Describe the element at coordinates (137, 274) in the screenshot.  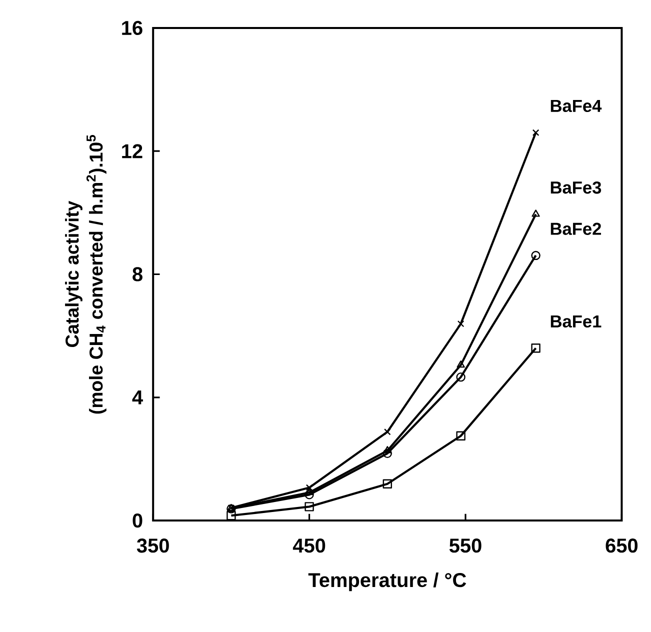
I see `y-tick-label: 8` at that location.